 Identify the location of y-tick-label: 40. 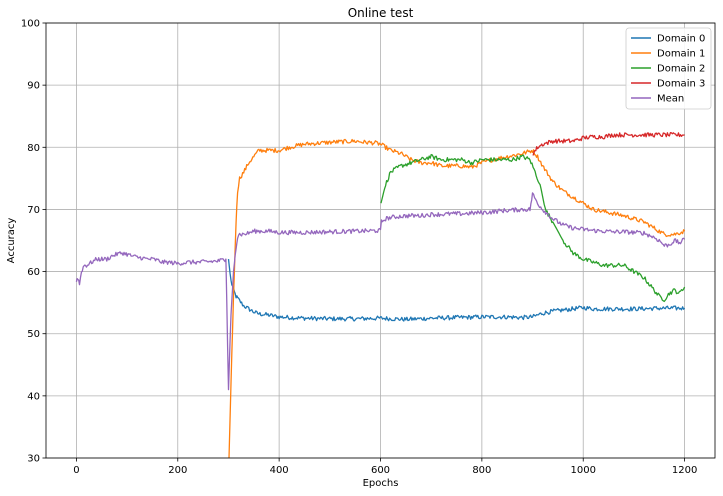
(33, 396).